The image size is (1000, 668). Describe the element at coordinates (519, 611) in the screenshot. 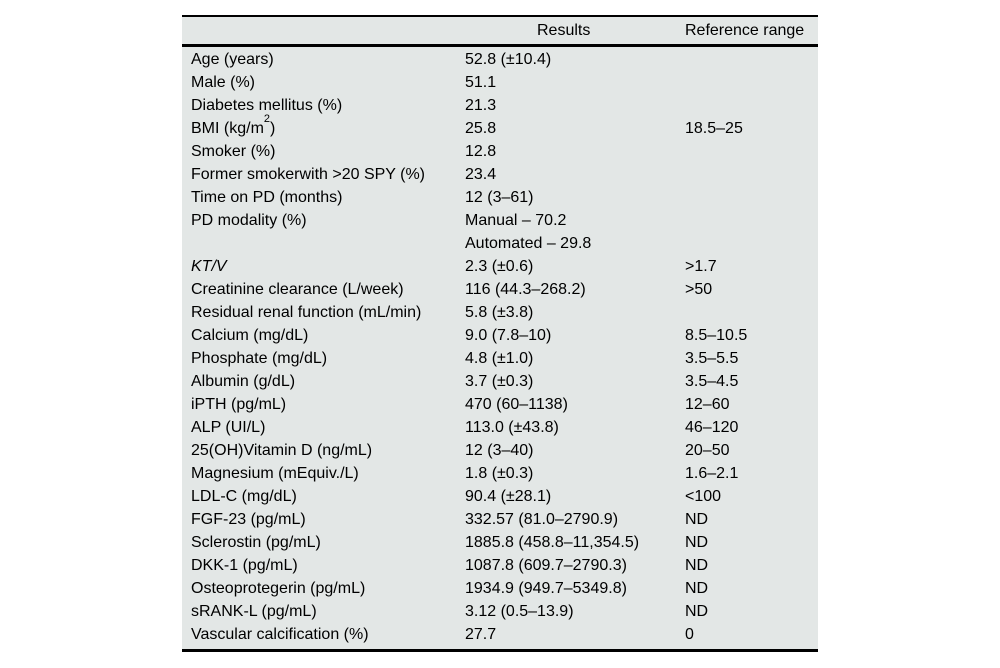

I see `row-result: 3.12 (0.5–13.9)` at that location.